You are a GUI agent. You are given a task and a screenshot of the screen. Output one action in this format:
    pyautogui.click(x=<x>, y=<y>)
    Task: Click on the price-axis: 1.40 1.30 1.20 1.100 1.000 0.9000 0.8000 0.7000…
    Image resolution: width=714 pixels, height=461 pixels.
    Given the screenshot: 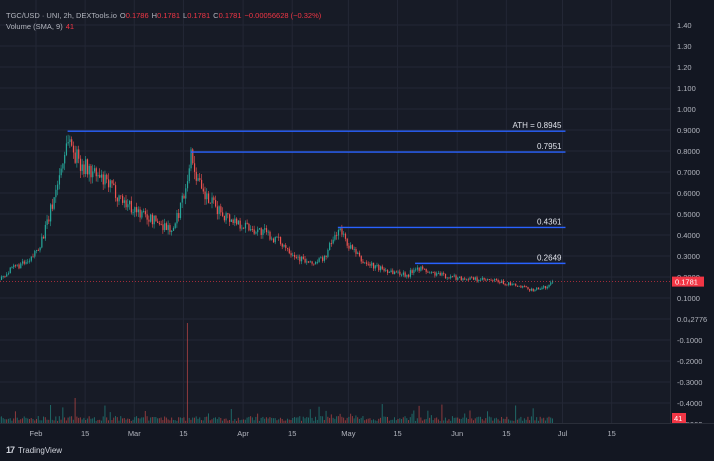 What is the action you would take?
    pyautogui.click(x=692, y=214)
    